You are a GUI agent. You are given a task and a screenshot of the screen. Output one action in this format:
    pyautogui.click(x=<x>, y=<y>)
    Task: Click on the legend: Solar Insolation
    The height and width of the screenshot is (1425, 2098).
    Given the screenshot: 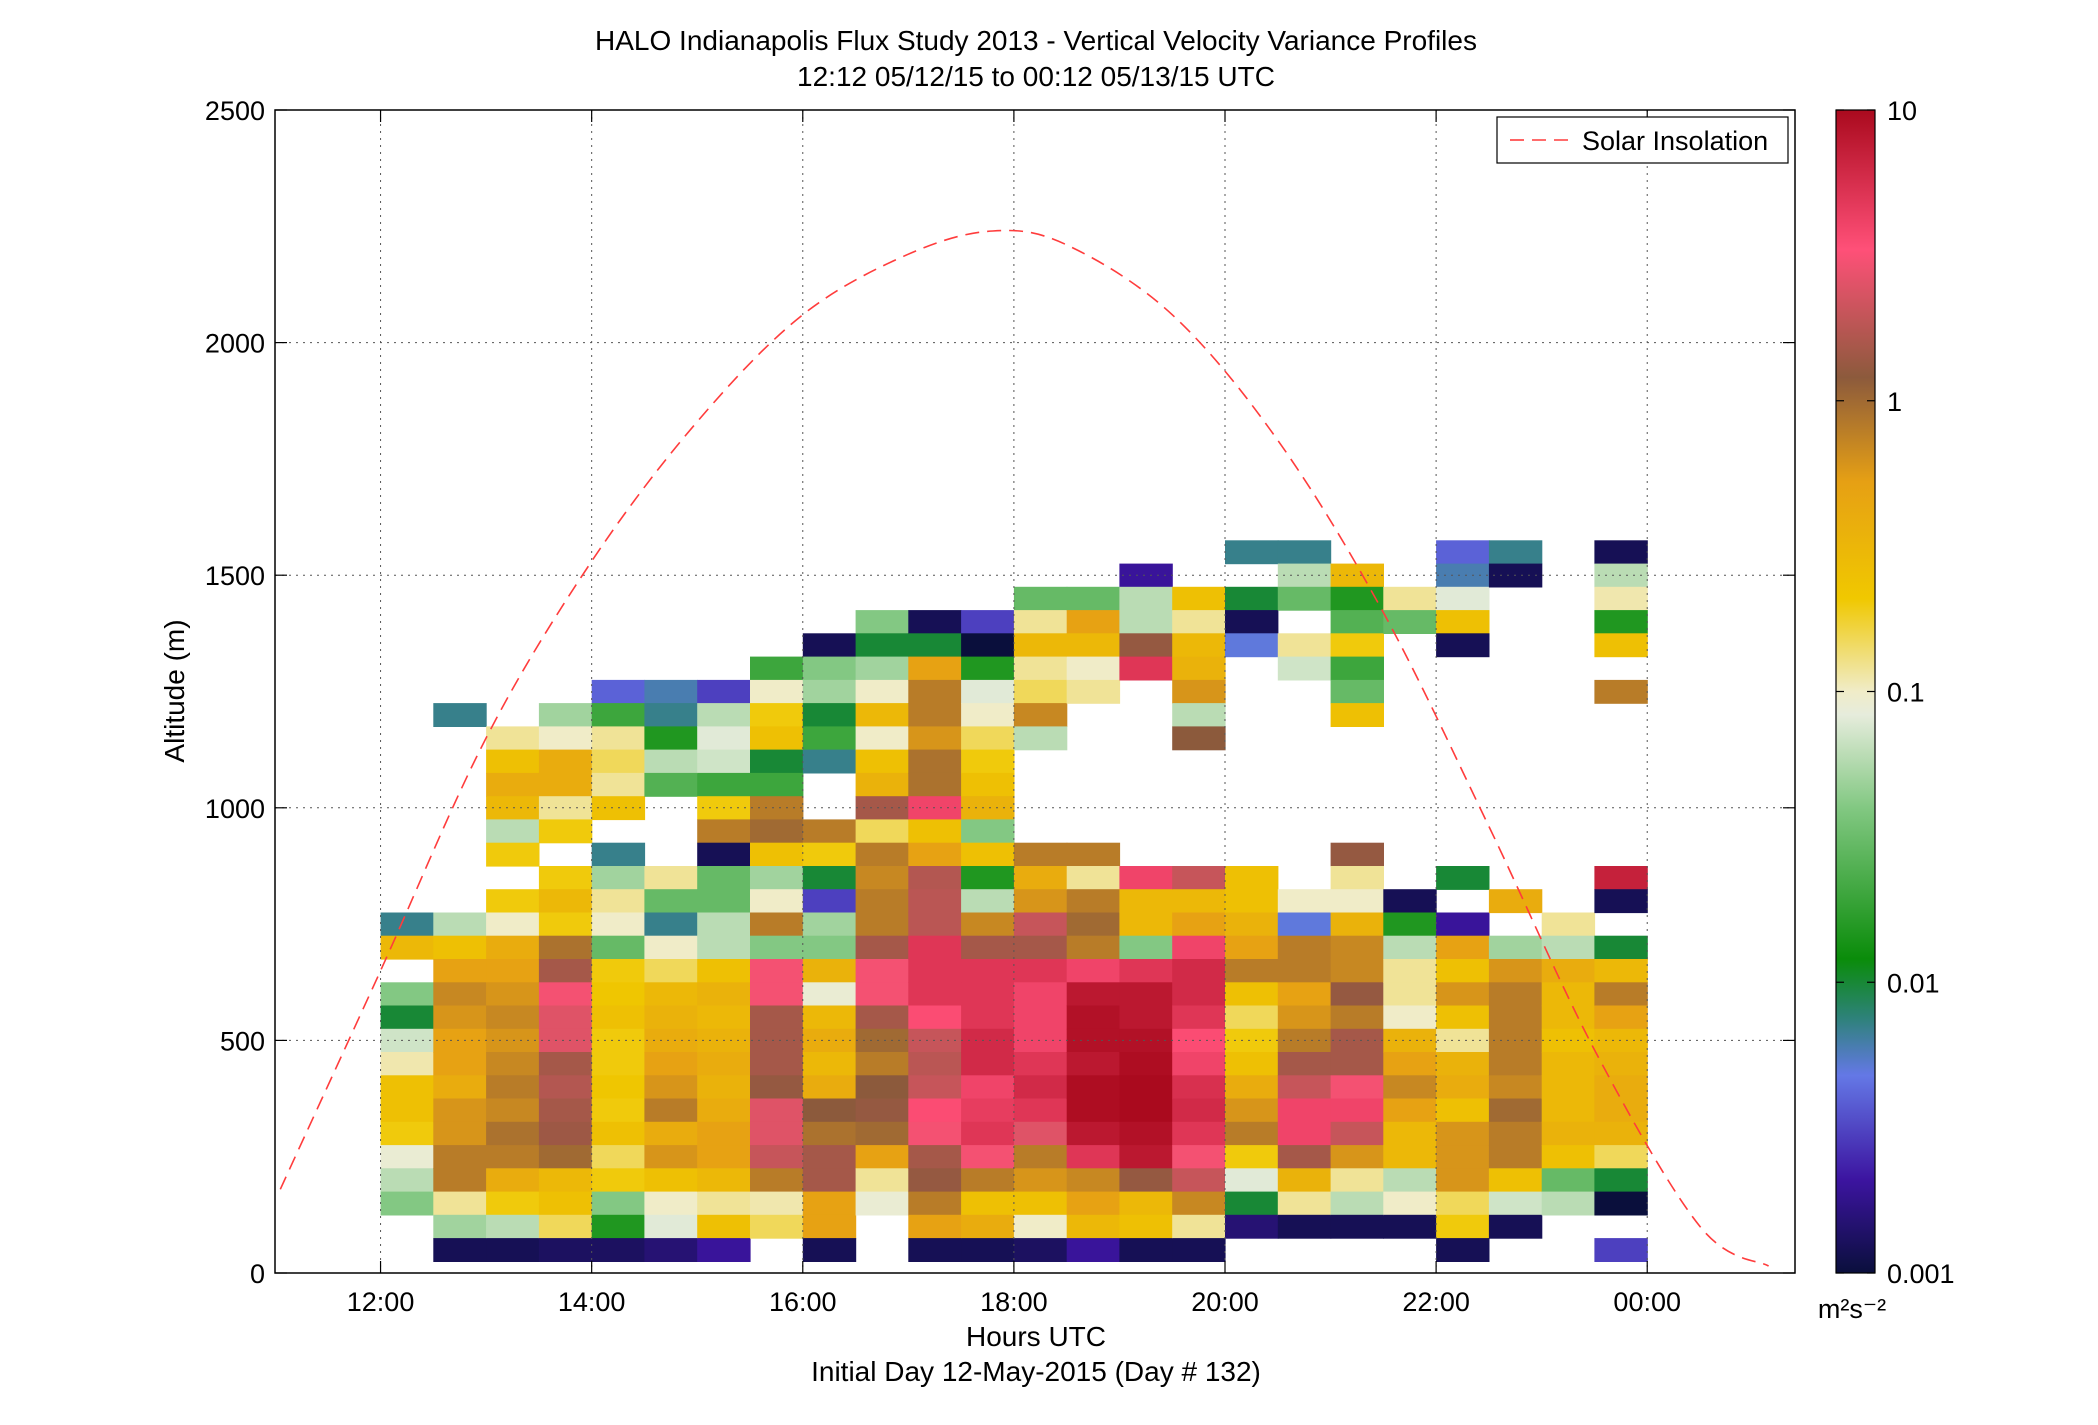 What is the action you would take?
    pyautogui.click(x=1642, y=140)
    